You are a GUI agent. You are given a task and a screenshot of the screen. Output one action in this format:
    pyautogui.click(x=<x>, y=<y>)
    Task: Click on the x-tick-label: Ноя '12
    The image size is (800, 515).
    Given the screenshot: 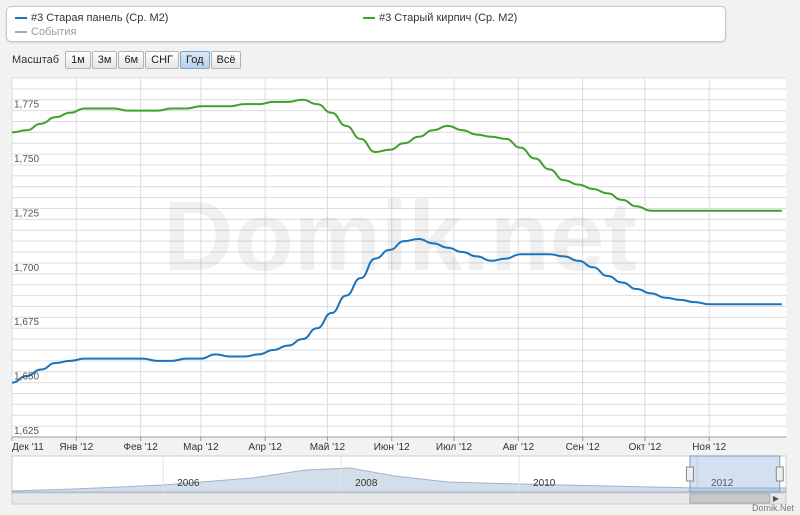 What is the action you would take?
    pyautogui.click(x=709, y=447)
    